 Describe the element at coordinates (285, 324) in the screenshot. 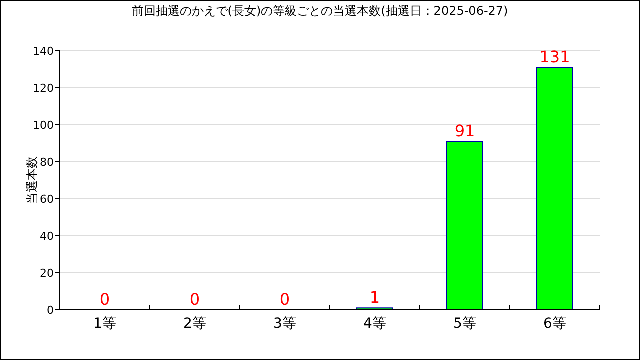

I see `x-tick-label: 3等` at that location.